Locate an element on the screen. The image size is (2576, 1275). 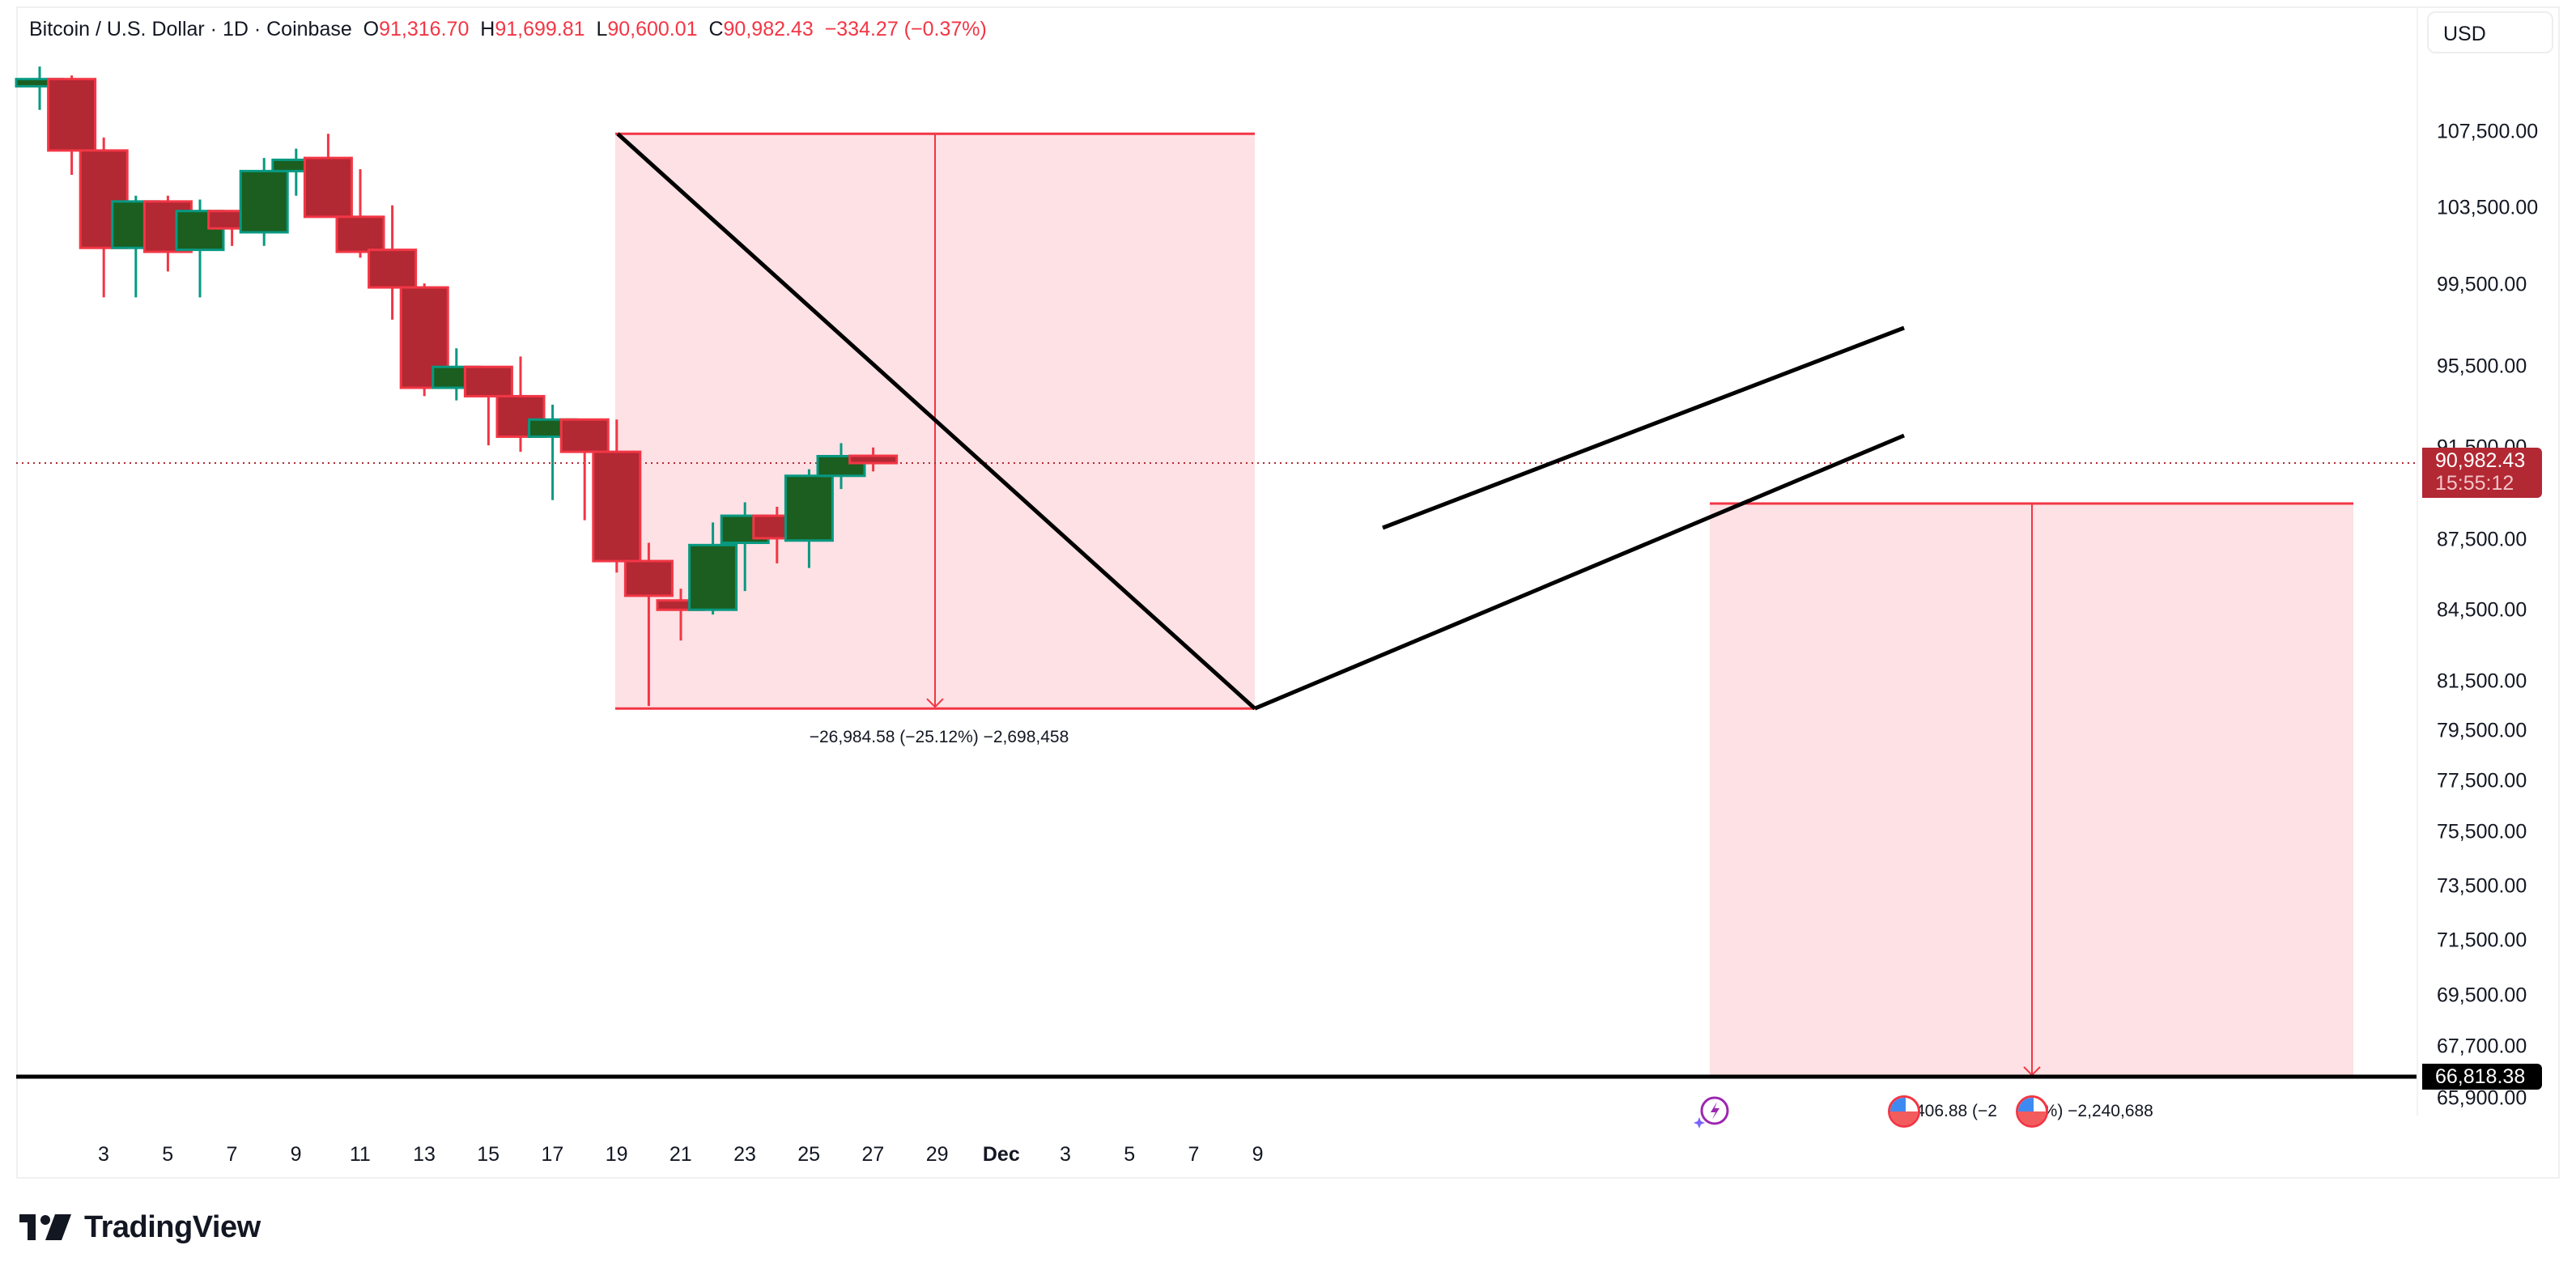
price-axis-label: 81,500.00 is located at coordinates (2482, 681).